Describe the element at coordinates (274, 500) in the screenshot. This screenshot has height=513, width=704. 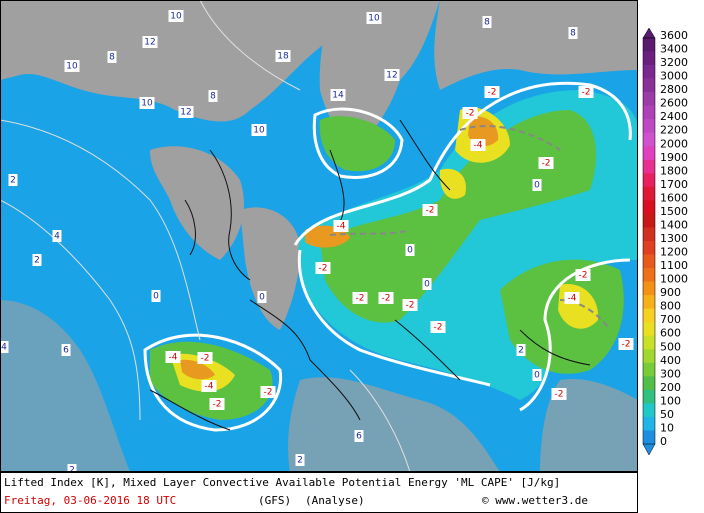
I see `footer-model: (GFS)` at that location.